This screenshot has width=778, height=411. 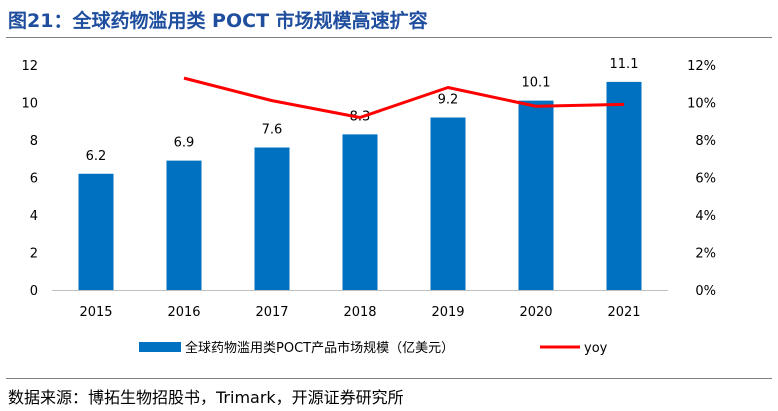 I want to click on bar-value-label: 11.1, so click(x=624, y=64).